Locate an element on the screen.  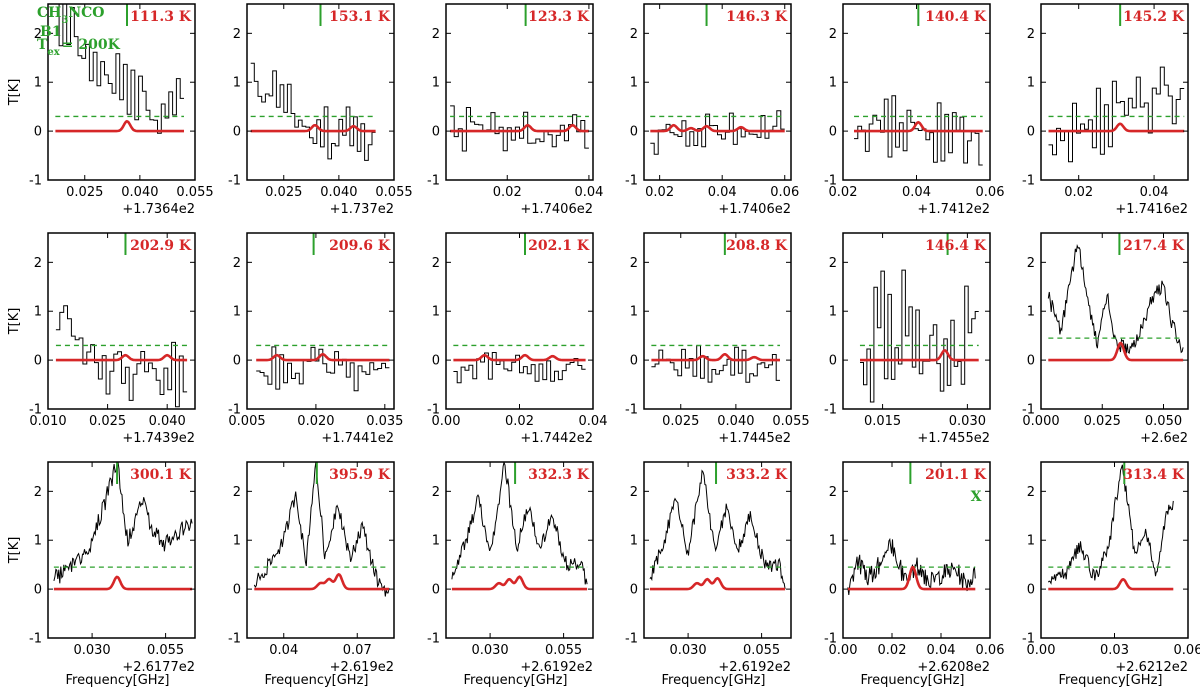
legend-tex-rest: = 200K is located at coordinates (91, 45).